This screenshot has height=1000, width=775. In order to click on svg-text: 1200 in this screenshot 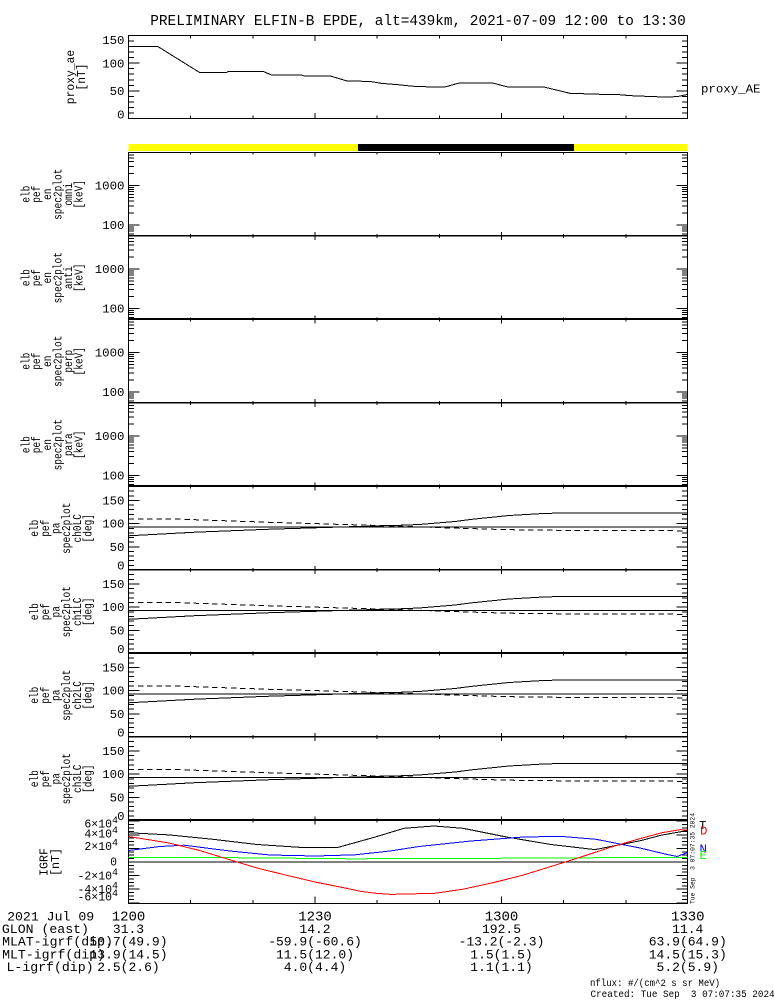, I will do `click(129, 917)`.